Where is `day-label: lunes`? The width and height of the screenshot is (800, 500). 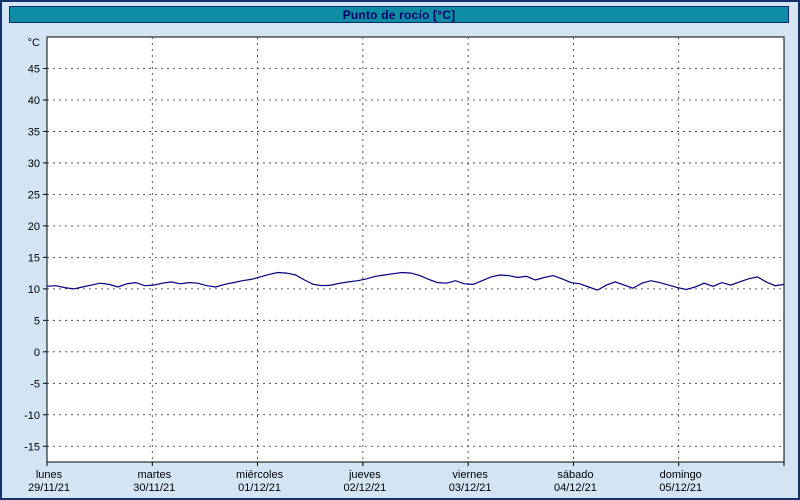
day-label: lunes is located at coordinates (49, 475).